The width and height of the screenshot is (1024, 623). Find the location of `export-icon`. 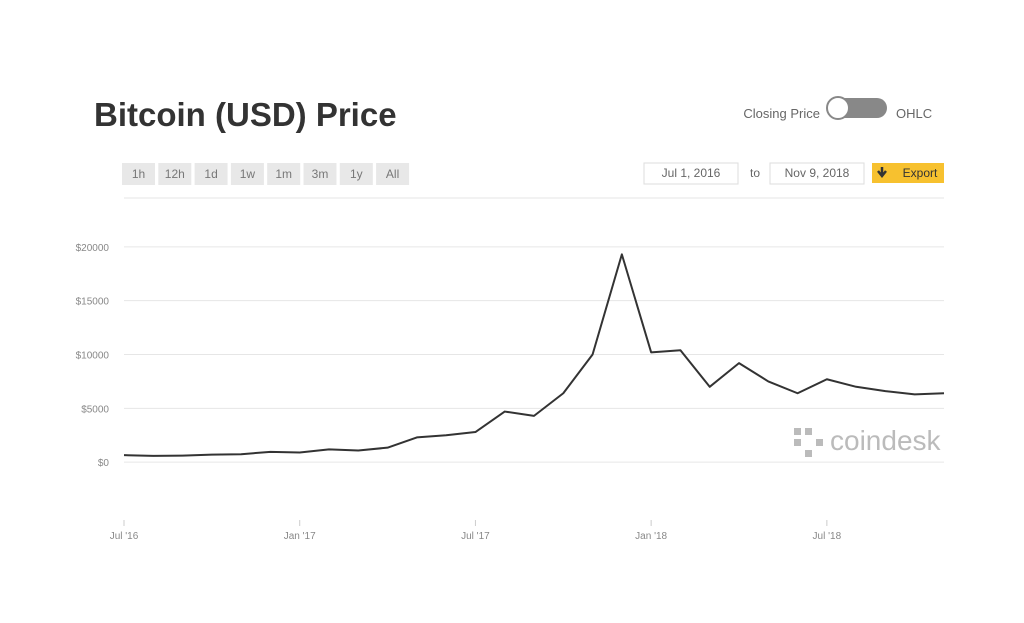

export-icon is located at coordinates (882, 173).